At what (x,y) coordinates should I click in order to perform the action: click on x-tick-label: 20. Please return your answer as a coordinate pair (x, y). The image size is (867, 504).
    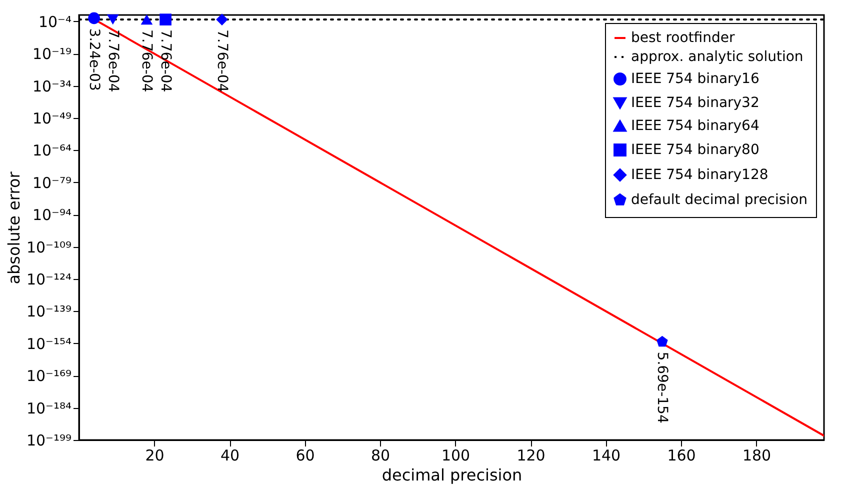
    Looking at the image, I should click on (154, 455).